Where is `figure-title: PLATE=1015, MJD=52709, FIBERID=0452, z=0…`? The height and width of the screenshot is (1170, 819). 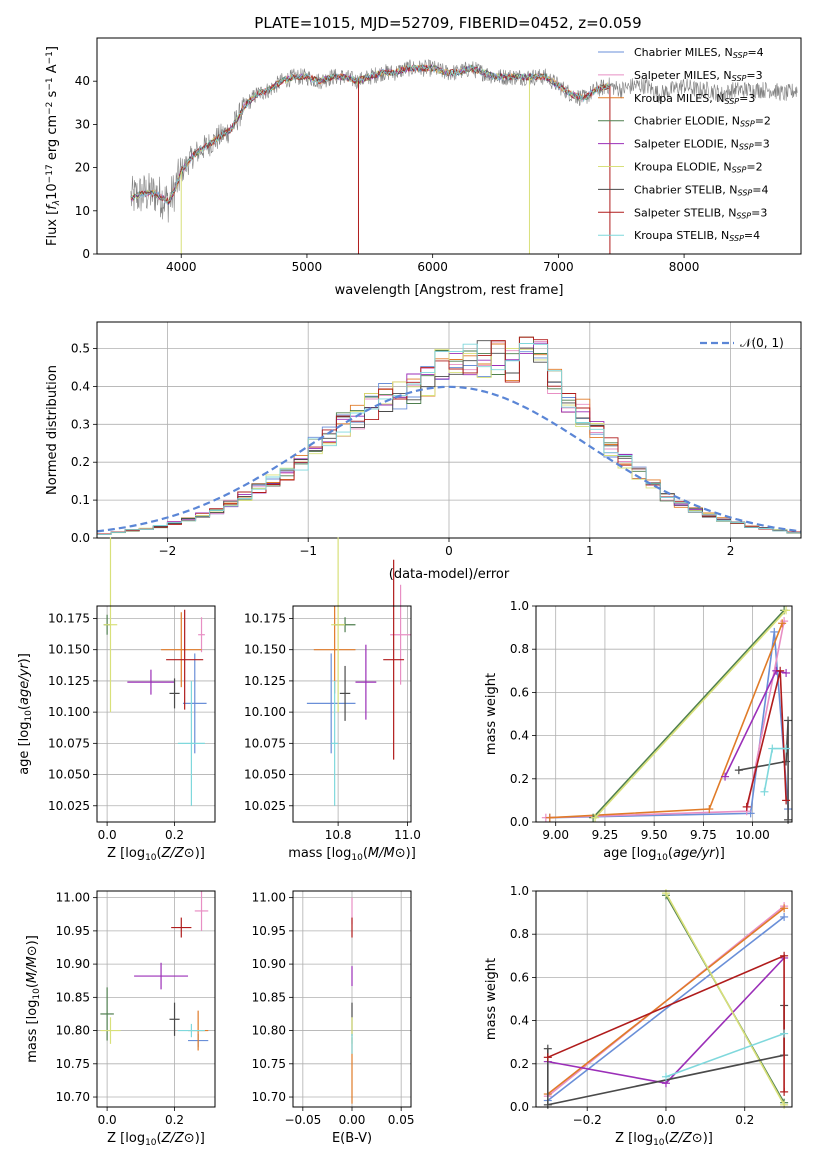
figure-title: PLATE=1015, MJD=52709, FIBERID=0452, z=0… is located at coordinates (447, 23).